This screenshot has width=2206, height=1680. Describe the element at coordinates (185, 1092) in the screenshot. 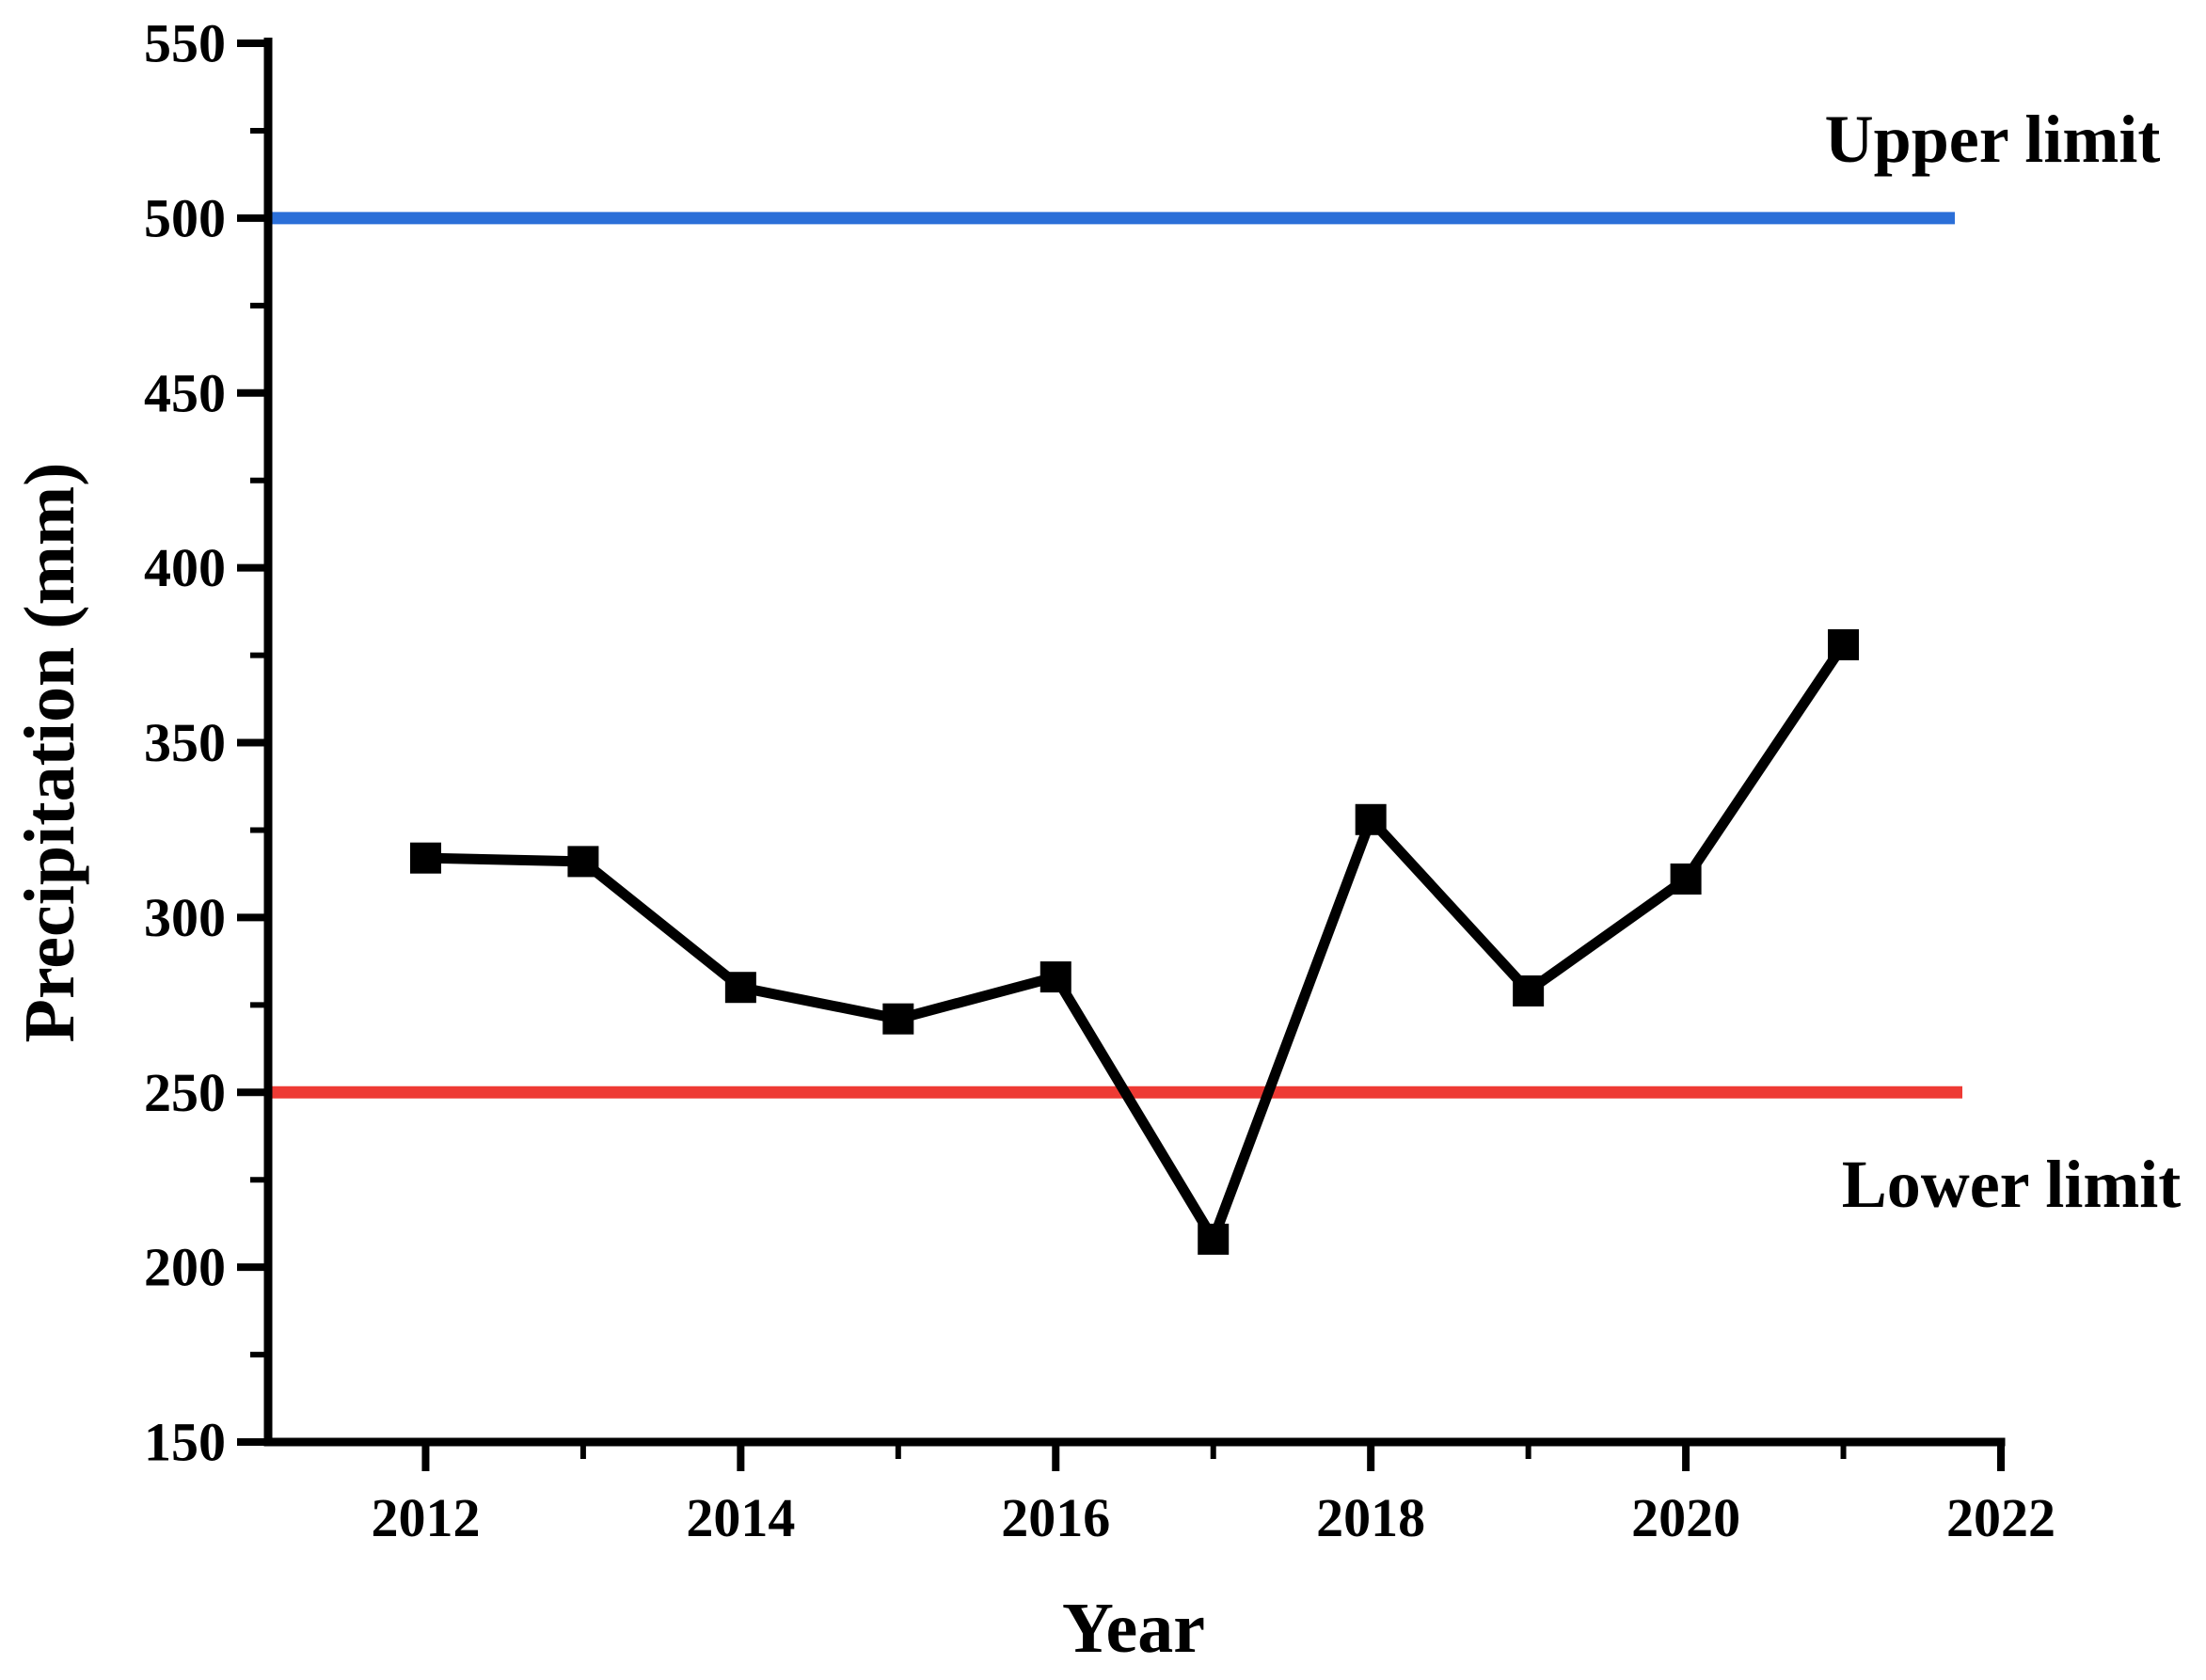

I see `y-tick-label: 250` at that location.